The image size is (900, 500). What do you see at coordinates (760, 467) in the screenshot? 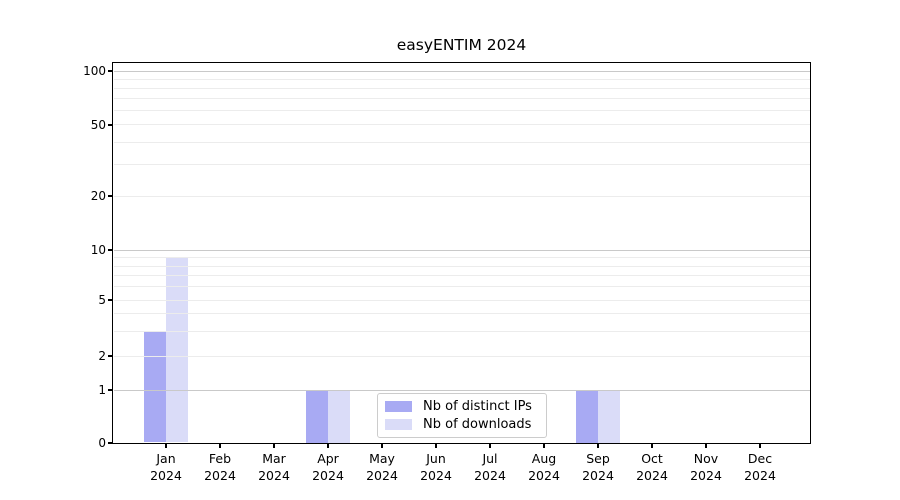
I see `x-tick-label: Dec 2024` at bounding box center [760, 467].